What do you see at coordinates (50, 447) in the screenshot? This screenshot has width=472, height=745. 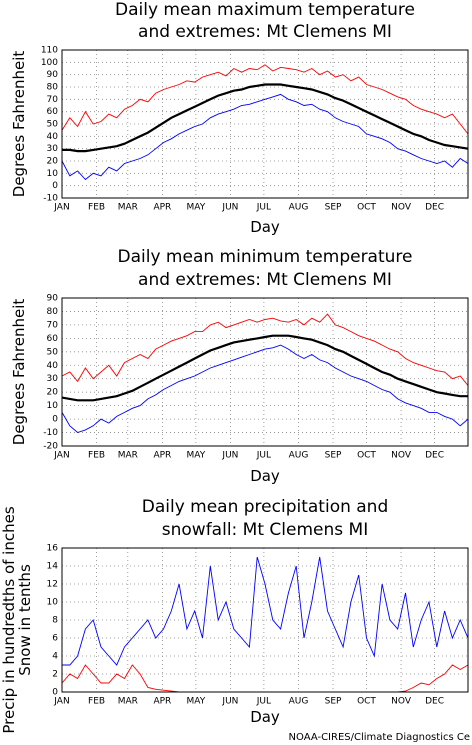 I see `y-tick-label: -20` at bounding box center [50, 447].